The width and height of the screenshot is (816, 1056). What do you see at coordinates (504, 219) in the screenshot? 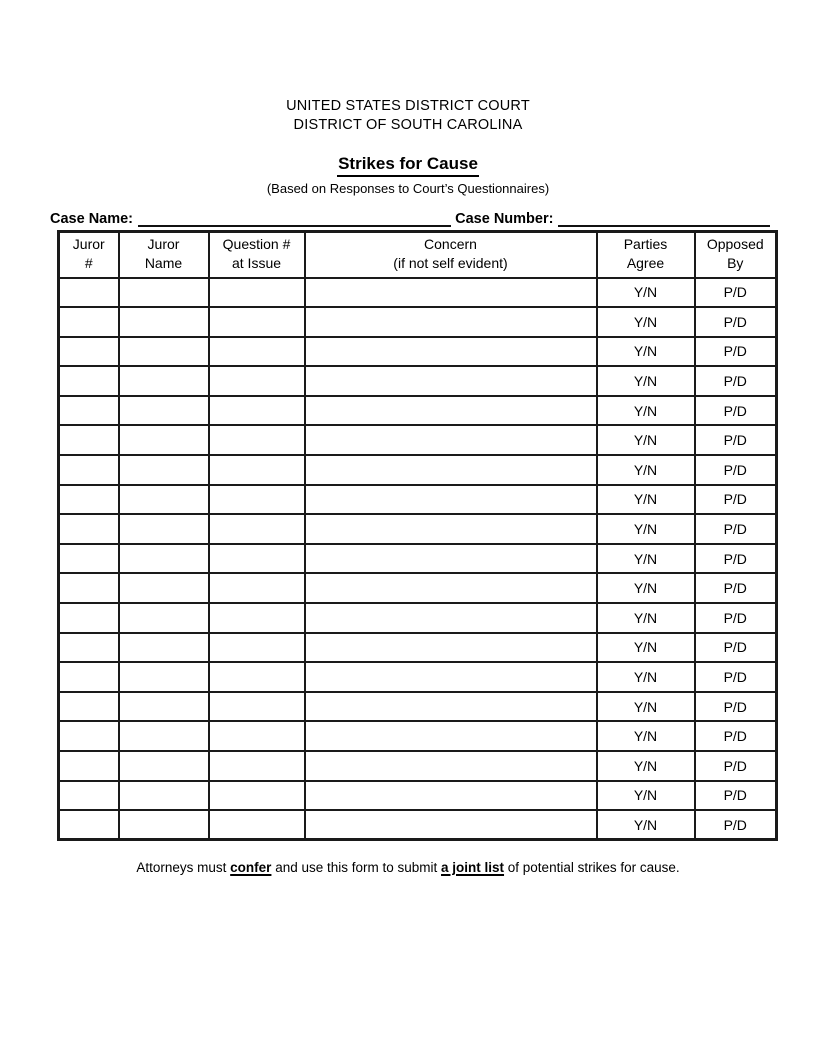
I see `case-number-label: Case Number:` at bounding box center [504, 219].